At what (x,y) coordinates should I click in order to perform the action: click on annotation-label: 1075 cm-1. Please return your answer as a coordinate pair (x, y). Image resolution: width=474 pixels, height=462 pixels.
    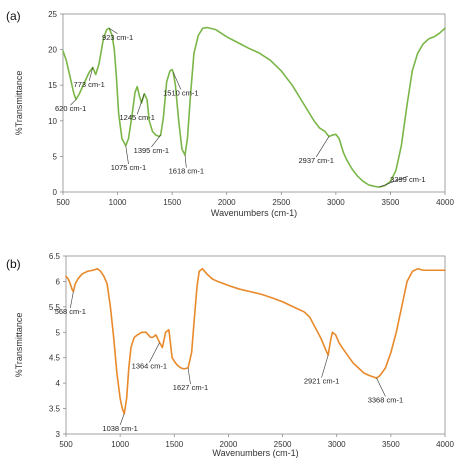
    Looking at the image, I should click on (128, 167).